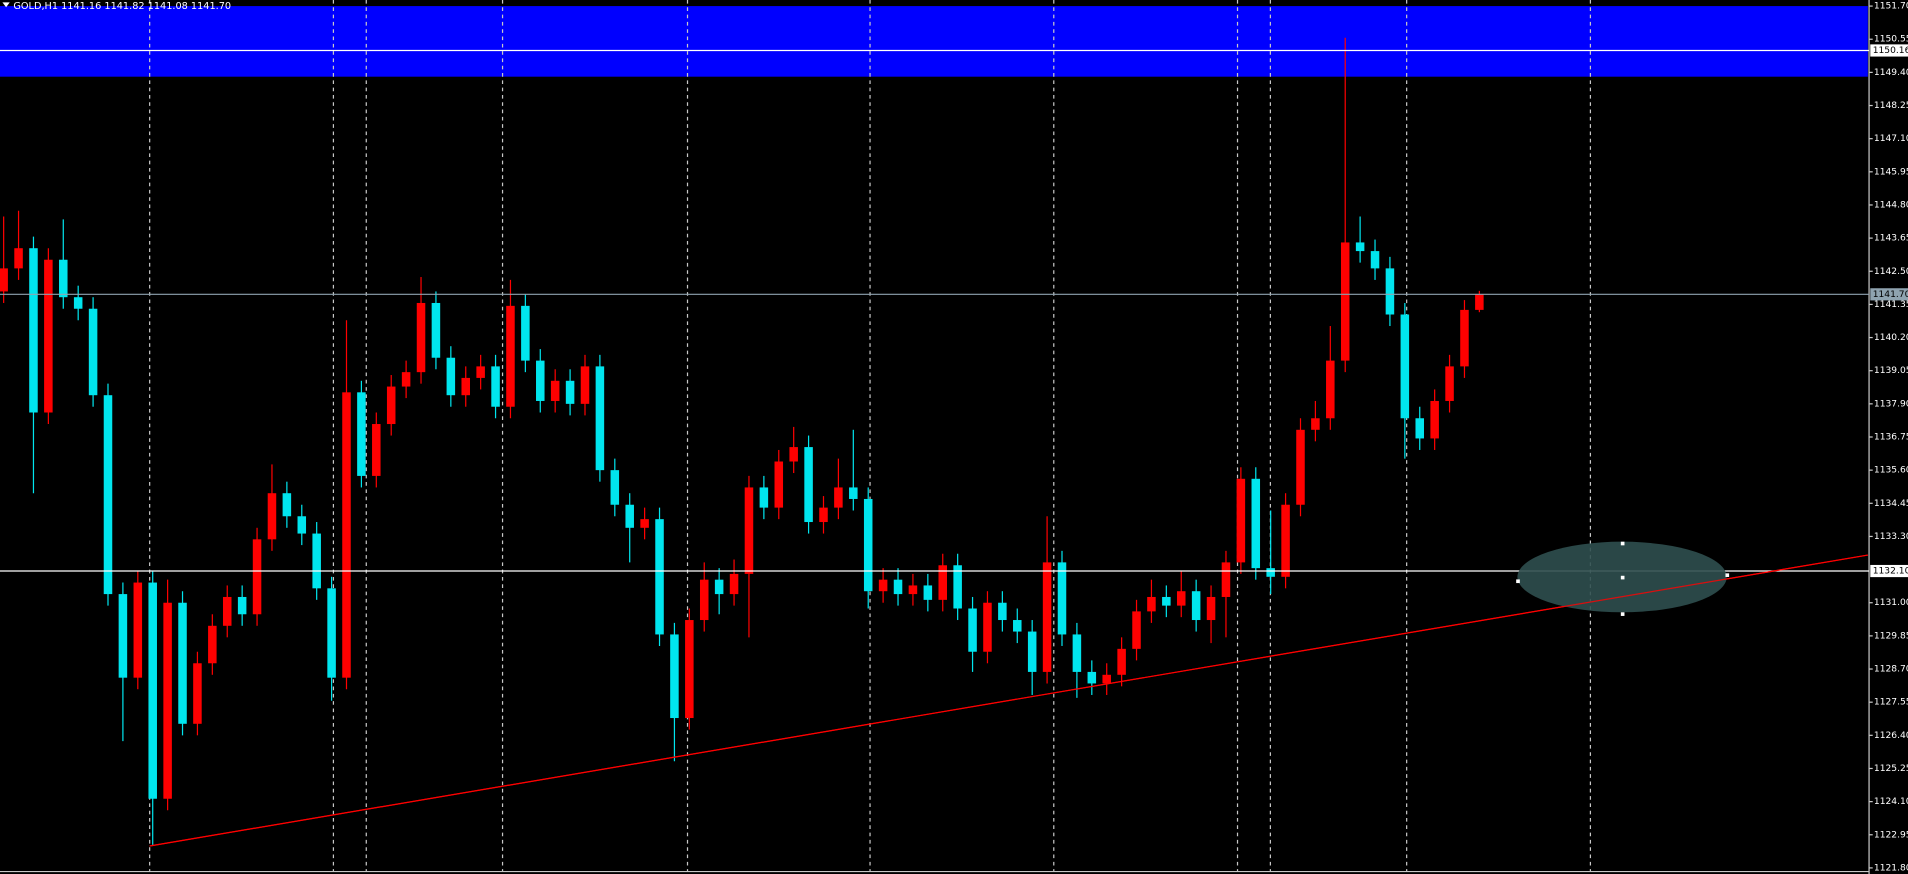 The height and width of the screenshot is (874, 1908). Describe the element at coordinates (1891, 73) in the screenshot. I see `y-tick-label: 1149.40` at that location.